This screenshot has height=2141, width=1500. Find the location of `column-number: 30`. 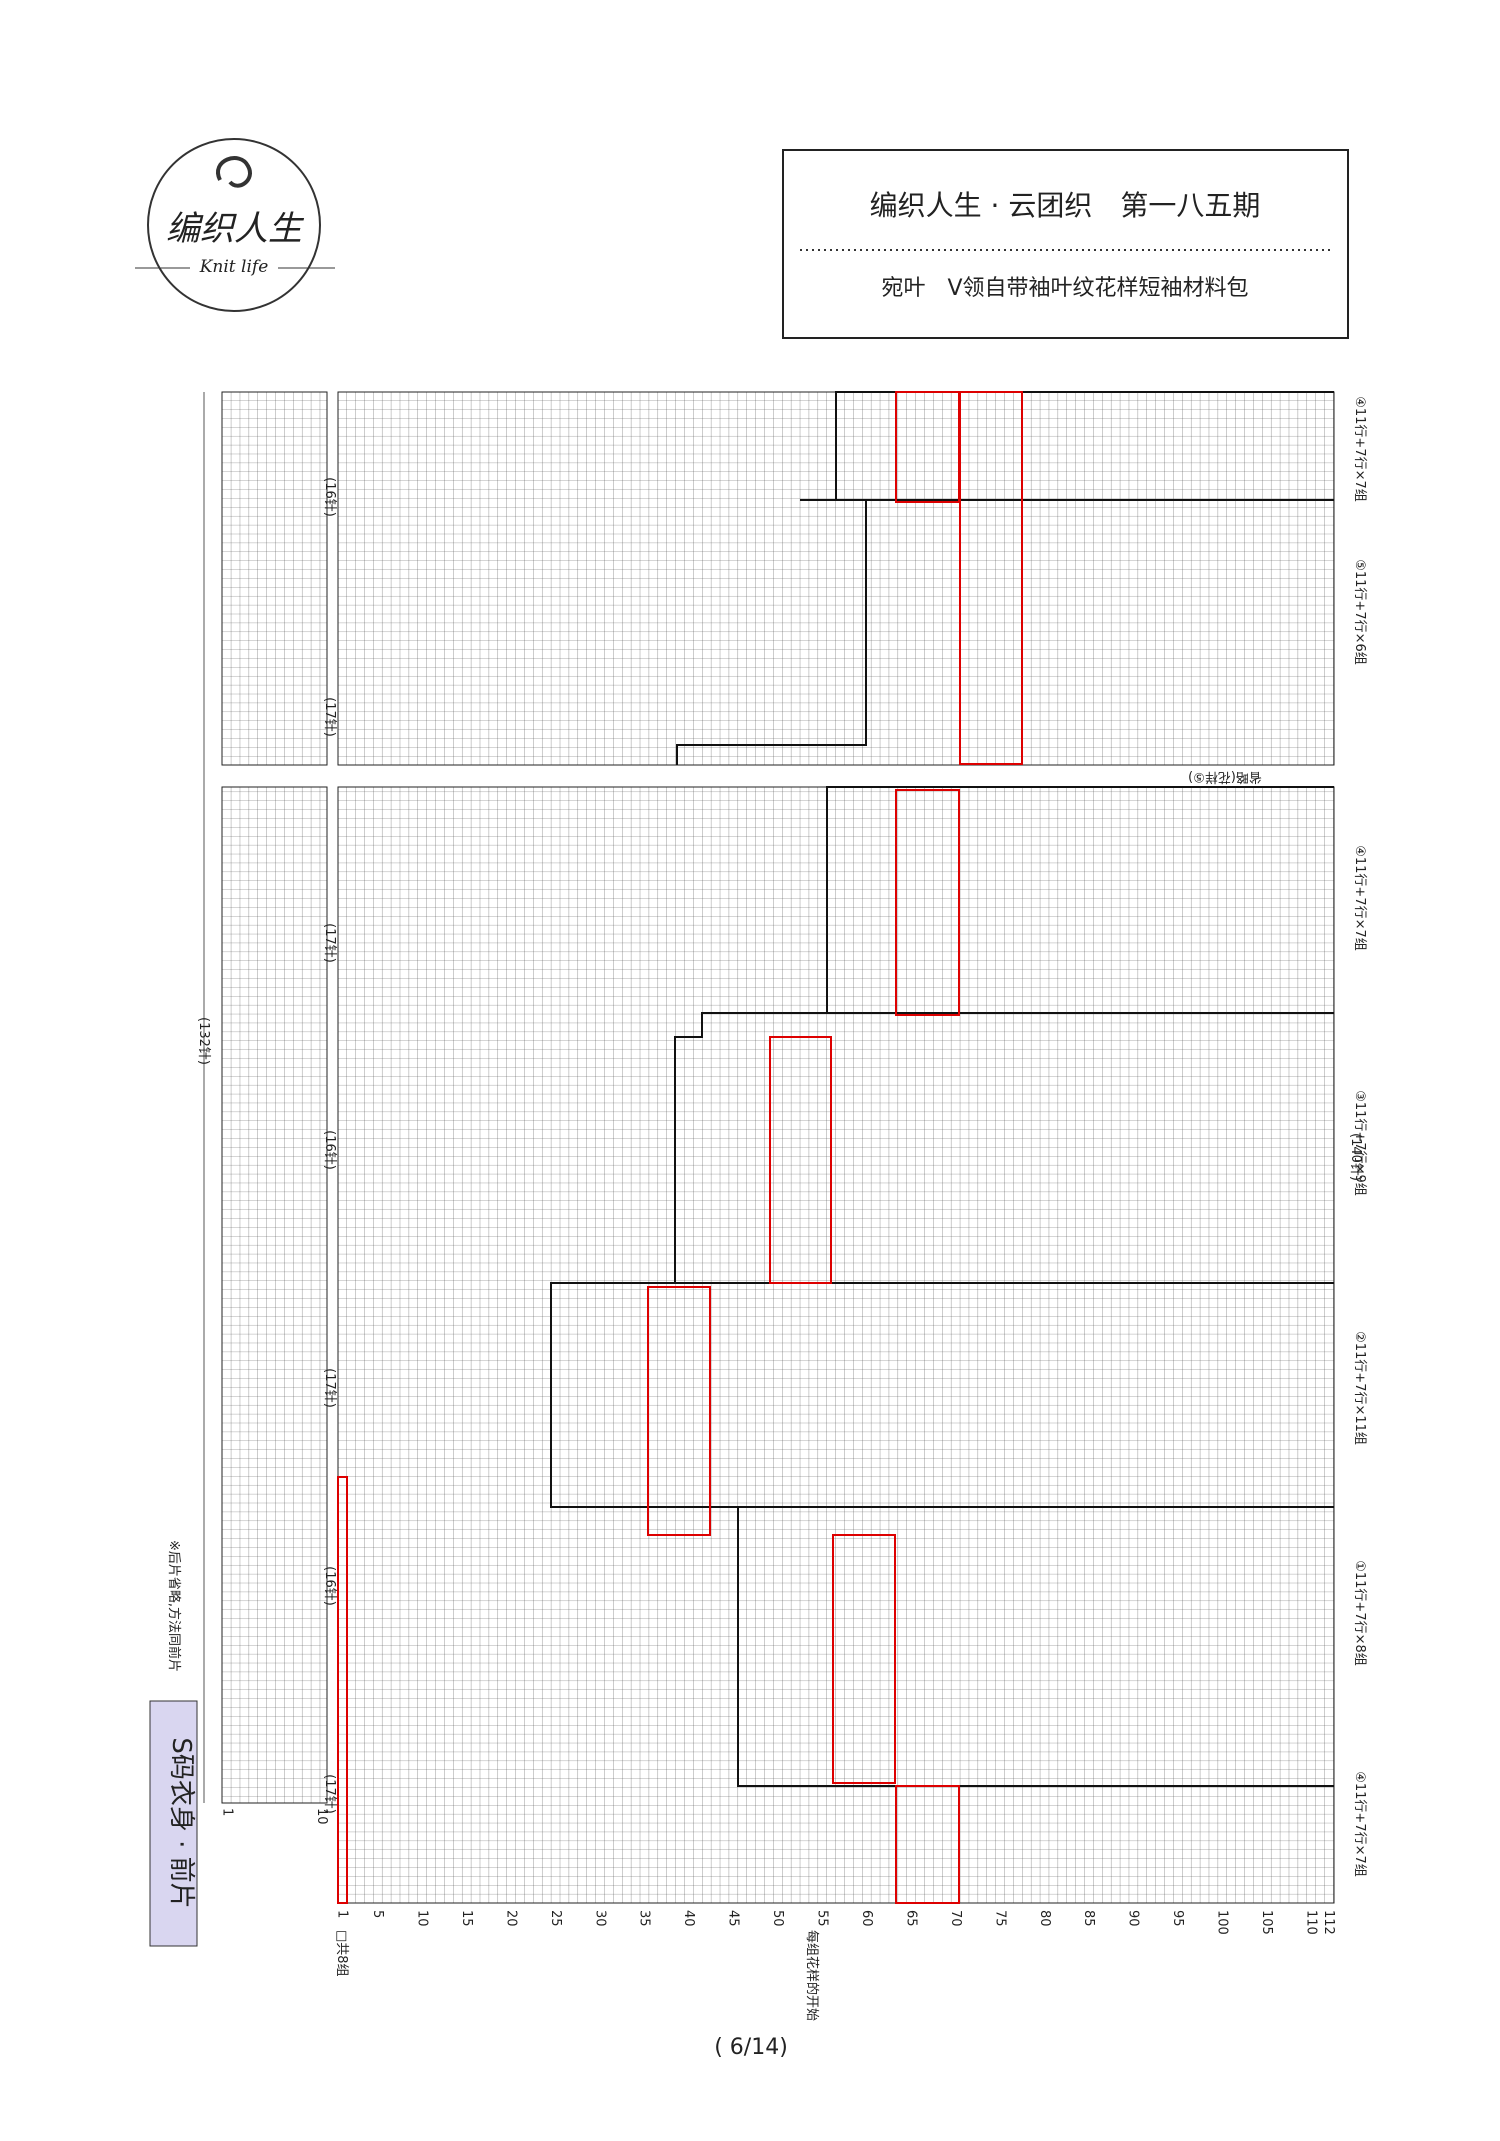

column-number: 30 is located at coordinates (599, 1918).